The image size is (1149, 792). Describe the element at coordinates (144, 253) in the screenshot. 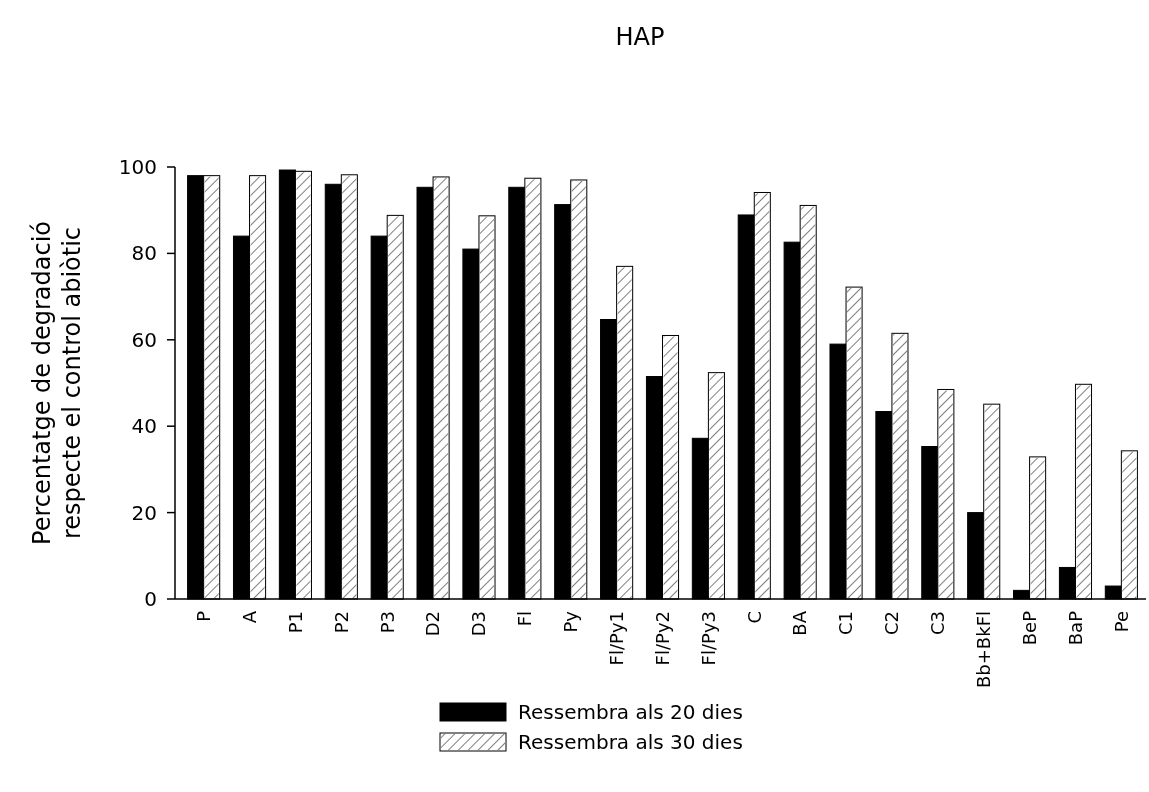

I see `y-tick-label: 80` at that location.